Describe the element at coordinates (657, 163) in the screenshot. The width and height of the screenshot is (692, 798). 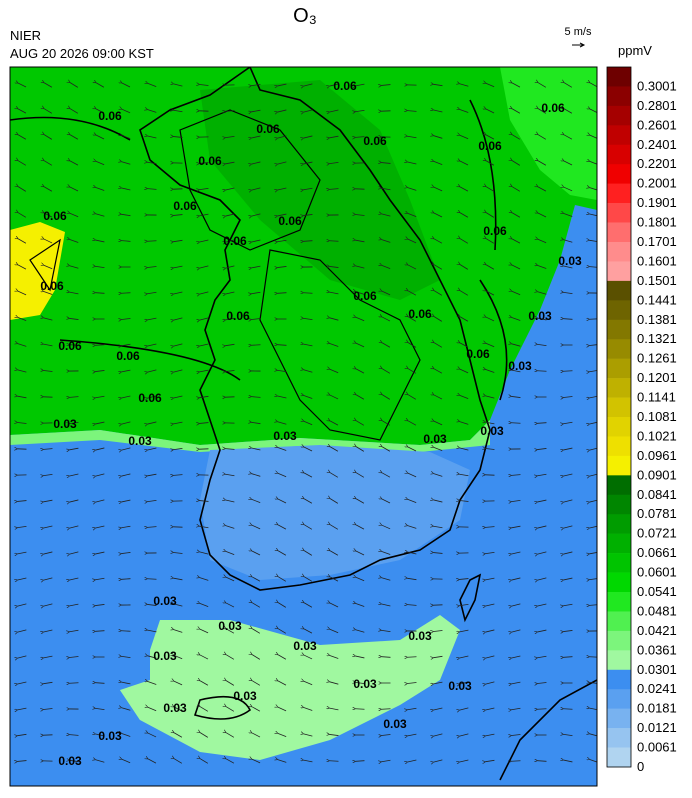
I see `legend-label: 0.2201` at that location.